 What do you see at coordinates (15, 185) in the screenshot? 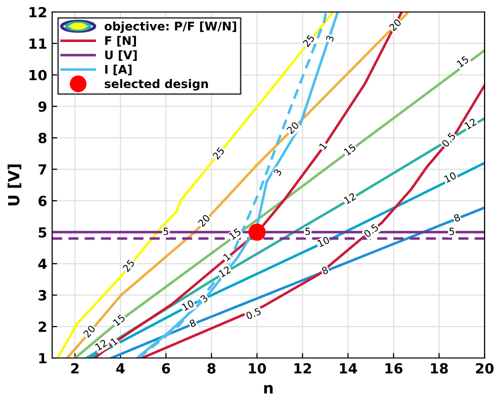
I see `y-axis-title: U [V]` at bounding box center [15, 185].